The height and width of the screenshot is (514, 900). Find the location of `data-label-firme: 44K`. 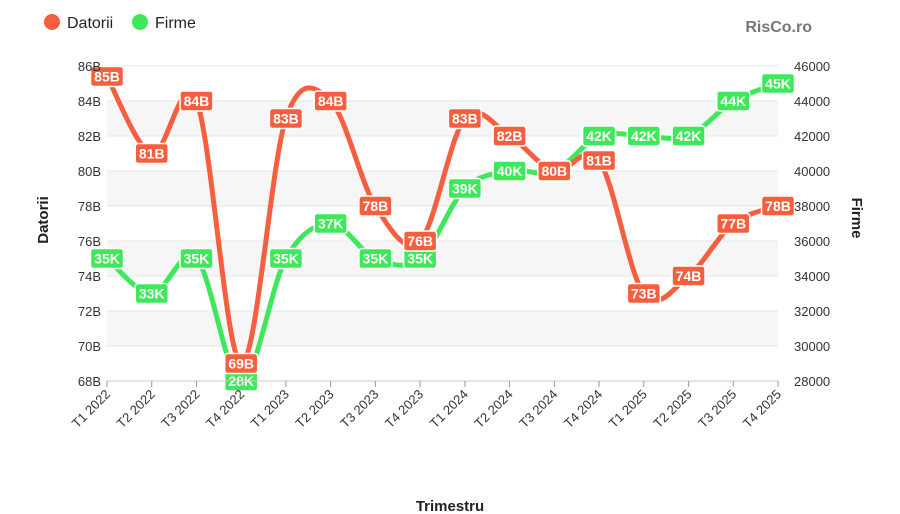

data-label-firme: 44K is located at coordinates (733, 101).